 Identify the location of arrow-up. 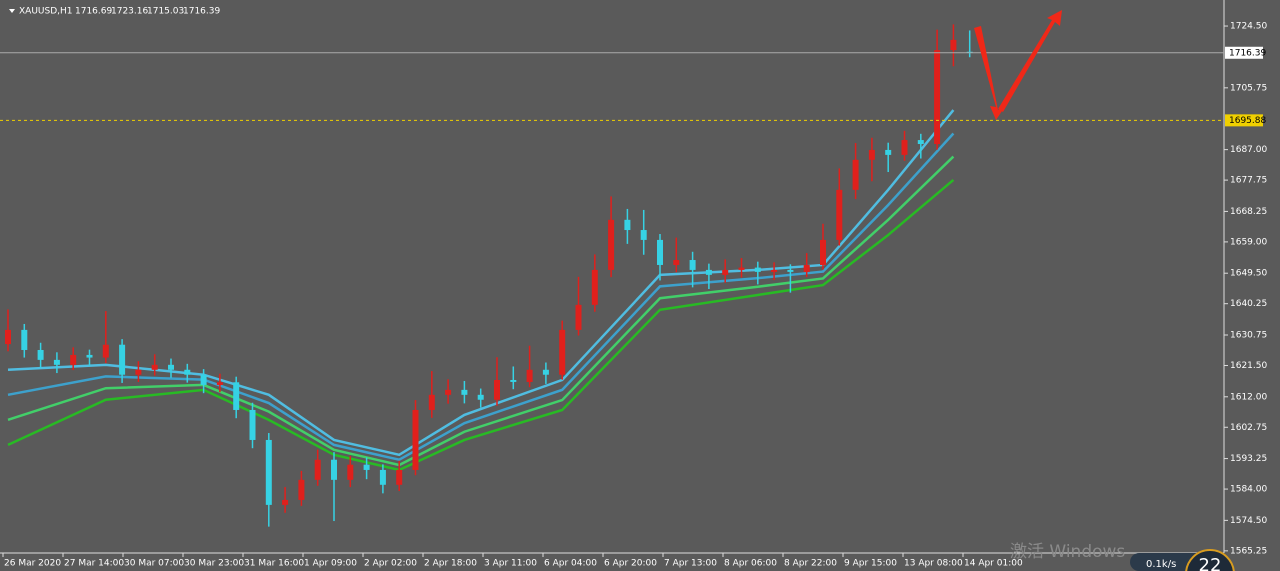
(1030, 61).